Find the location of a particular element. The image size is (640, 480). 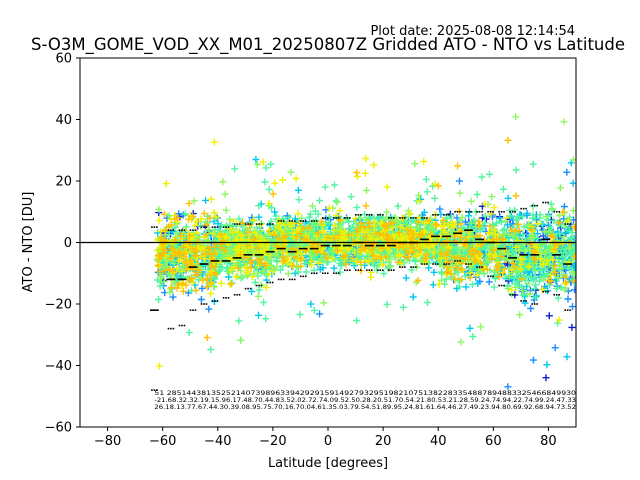

y-tick-label: −20 is located at coordinates (58, 305).